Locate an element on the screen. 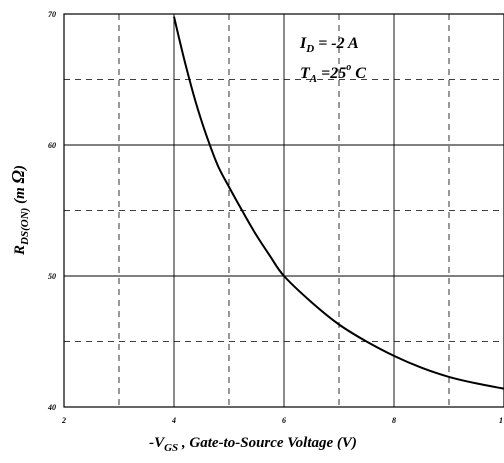  x-tick-label: 6 is located at coordinates (284, 420).